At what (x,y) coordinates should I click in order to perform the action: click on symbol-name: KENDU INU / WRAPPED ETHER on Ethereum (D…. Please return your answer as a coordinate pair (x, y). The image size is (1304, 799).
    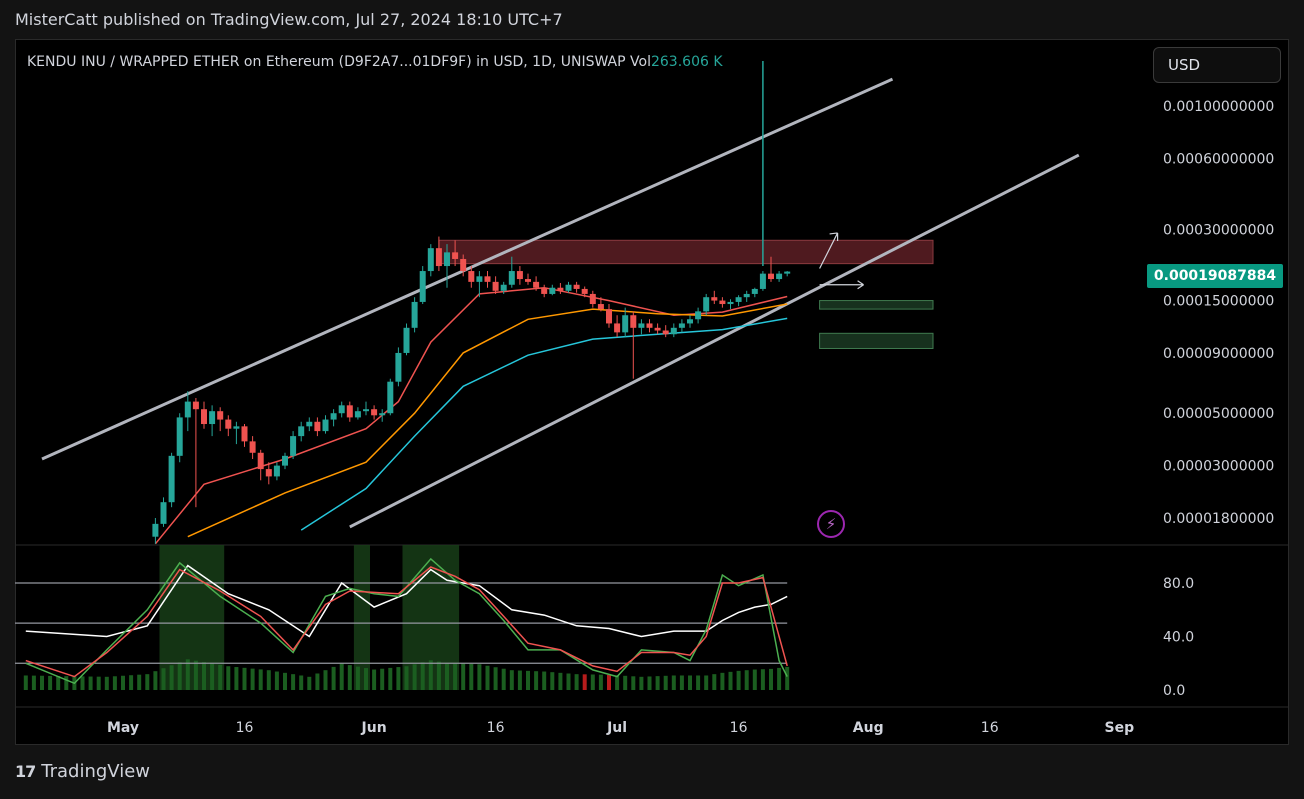
    Looking at the image, I should click on (326, 62).